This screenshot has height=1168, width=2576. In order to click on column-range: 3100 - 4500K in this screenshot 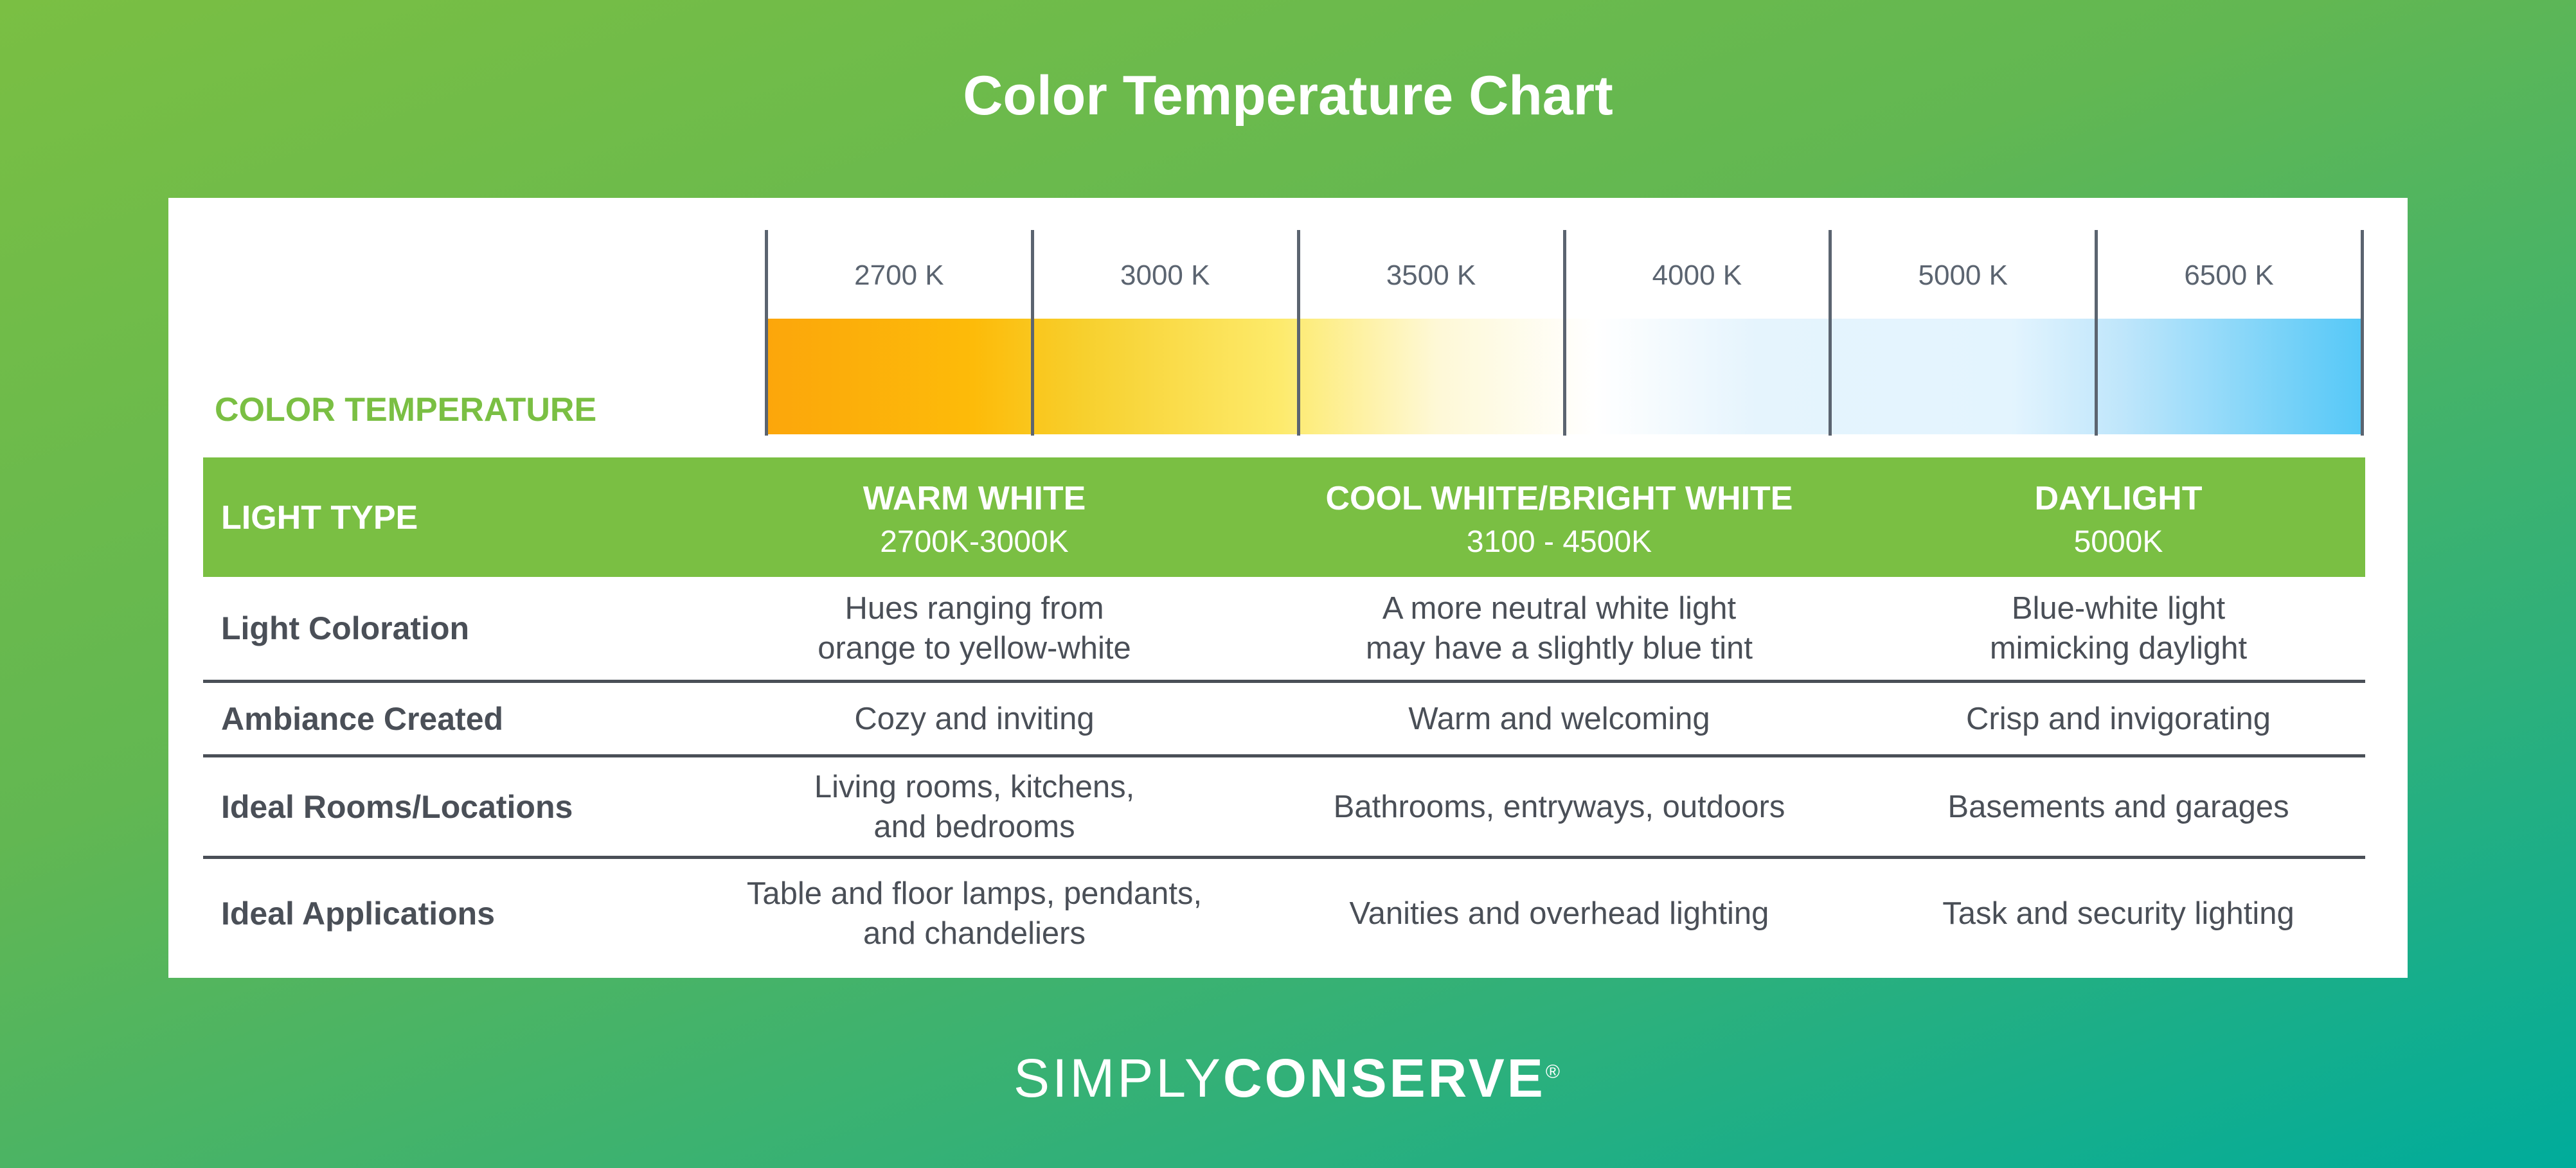, I will do `click(1559, 542)`.